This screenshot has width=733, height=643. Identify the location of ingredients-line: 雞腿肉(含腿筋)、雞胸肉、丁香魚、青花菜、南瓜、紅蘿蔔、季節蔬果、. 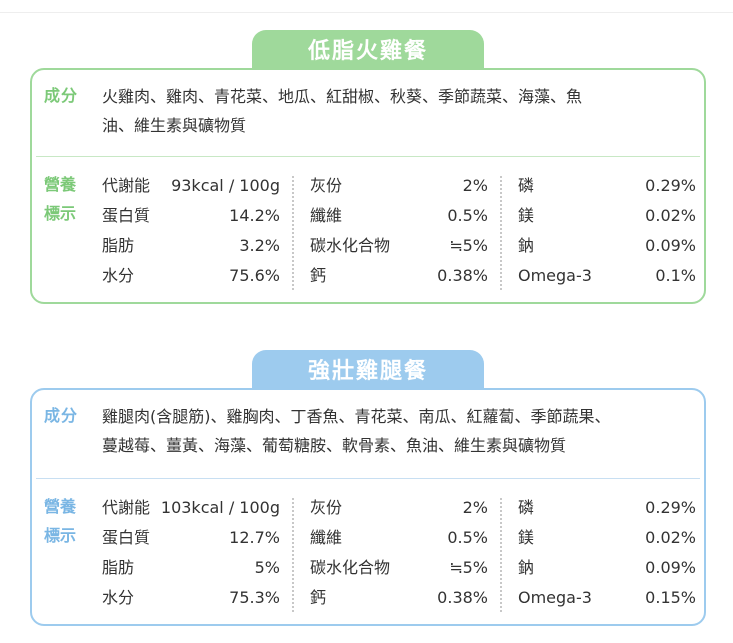
(356, 416).